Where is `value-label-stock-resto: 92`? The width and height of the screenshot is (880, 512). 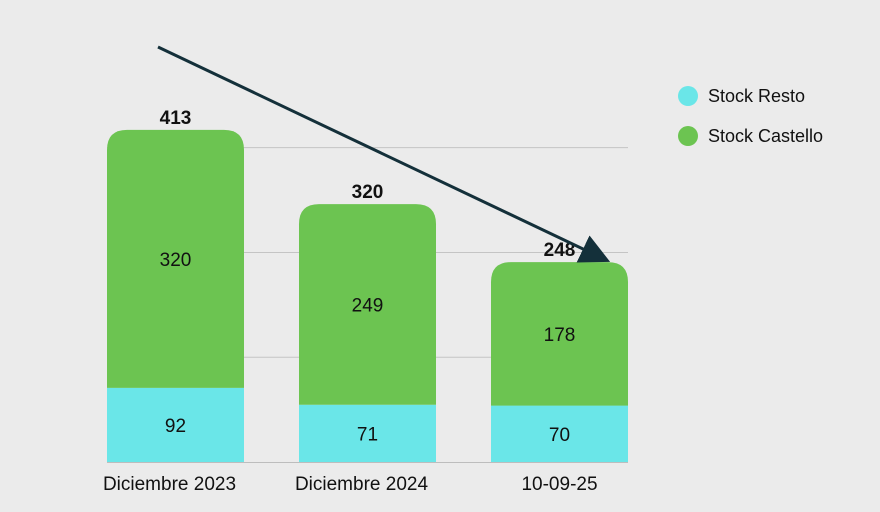
value-label-stock-resto: 92 is located at coordinates (175, 426).